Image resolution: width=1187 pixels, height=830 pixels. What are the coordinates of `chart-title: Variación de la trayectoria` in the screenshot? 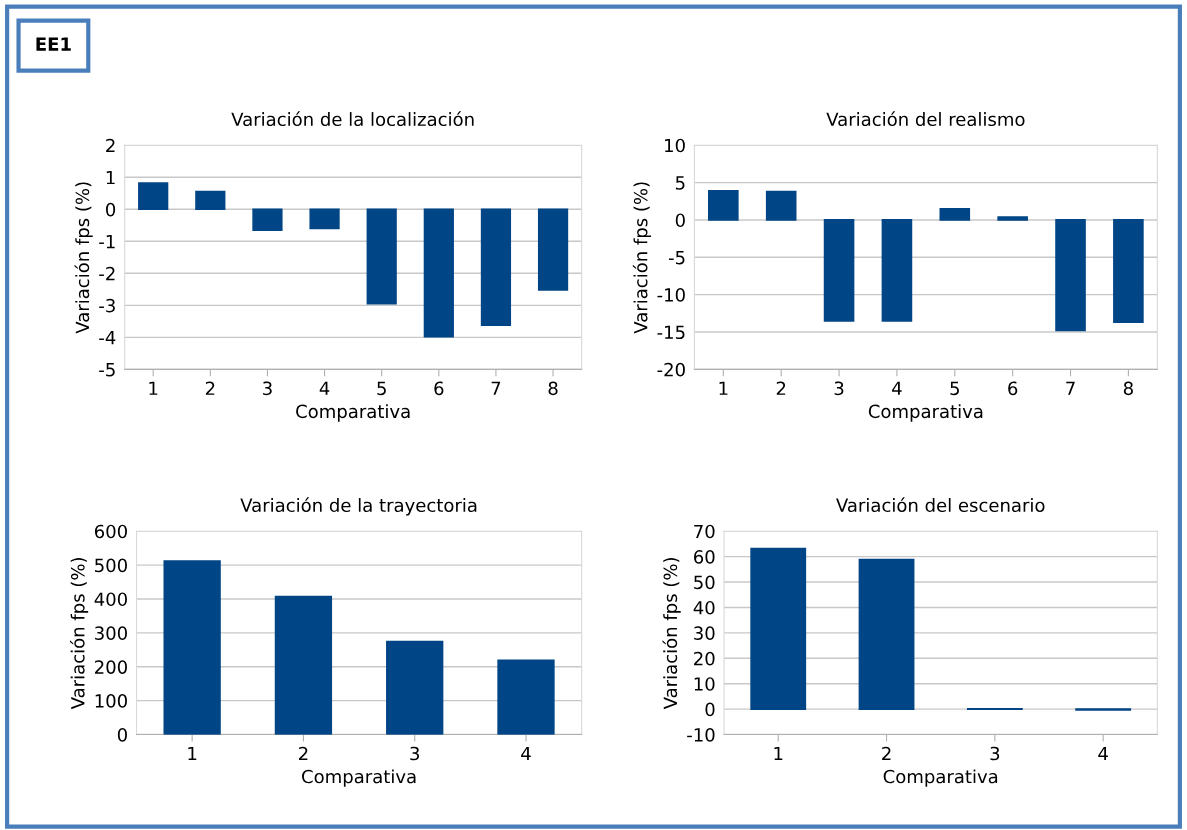 It's located at (358, 506).